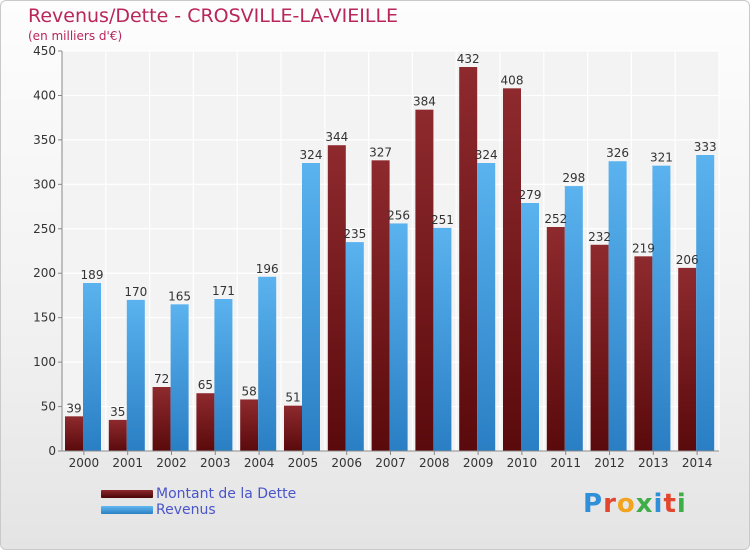 The image size is (750, 550). I want to click on data-label-debt: 232, so click(599, 237).